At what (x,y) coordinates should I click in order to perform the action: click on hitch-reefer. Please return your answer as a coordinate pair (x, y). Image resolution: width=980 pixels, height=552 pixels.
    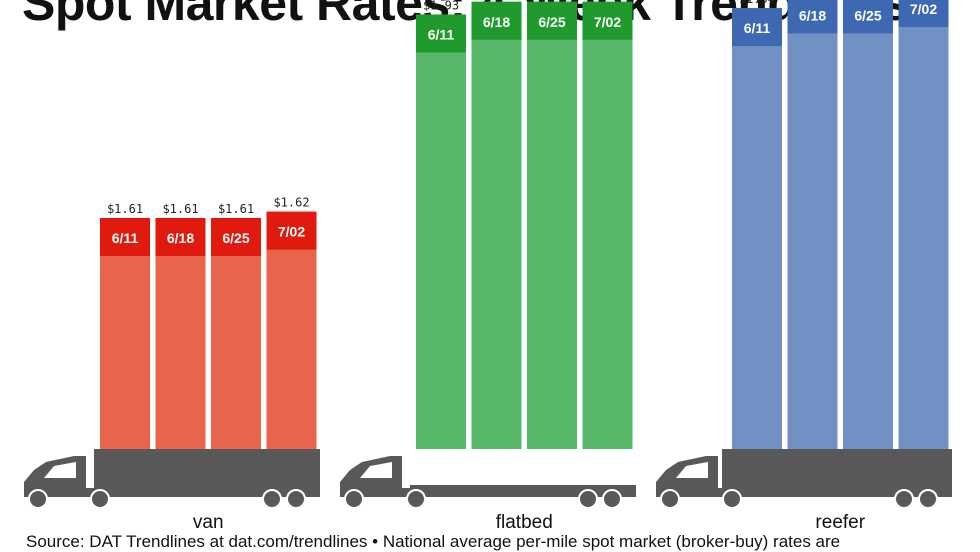
    Looking at the image, I should click on (720, 492).